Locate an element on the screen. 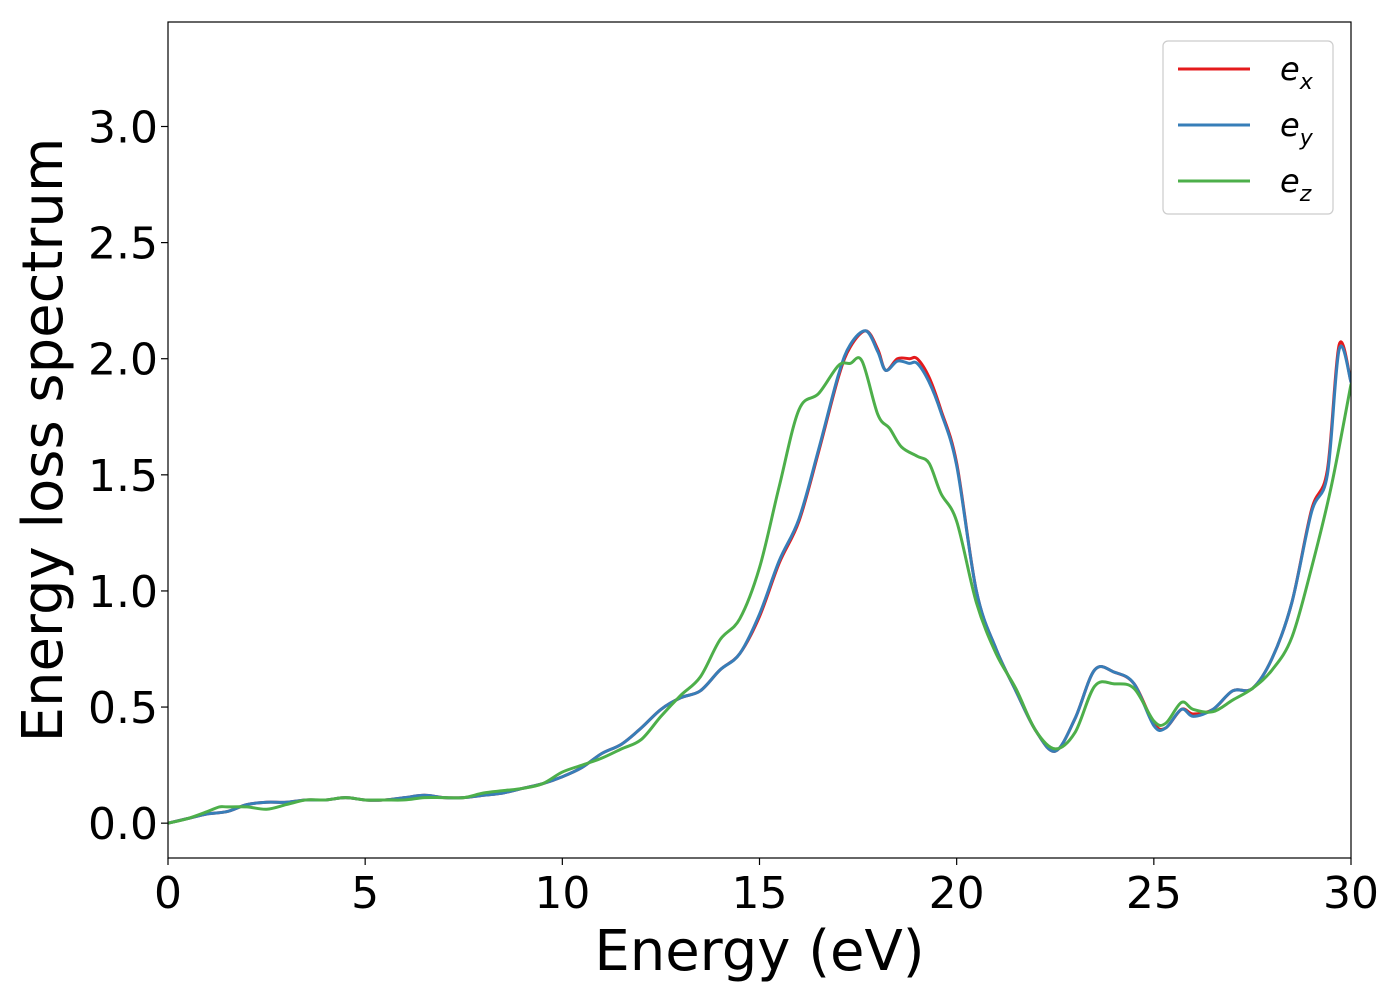 This screenshot has height=1004, width=1400. y-tick-label: 2.0 is located at coordinates (123, 360).